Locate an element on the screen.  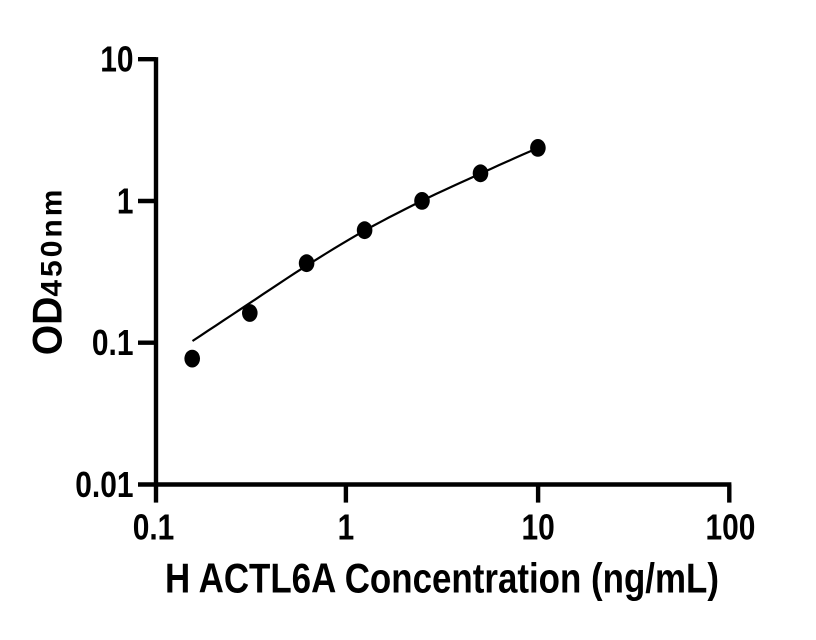
svg-text: H ACTL6A Concentration (ng/mL) is located at coordinates (442, 578).